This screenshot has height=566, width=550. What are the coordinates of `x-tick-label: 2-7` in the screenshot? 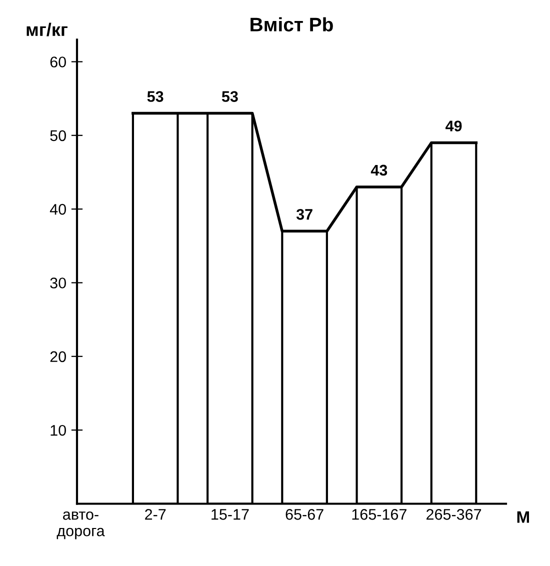 It's located at (155, 514).